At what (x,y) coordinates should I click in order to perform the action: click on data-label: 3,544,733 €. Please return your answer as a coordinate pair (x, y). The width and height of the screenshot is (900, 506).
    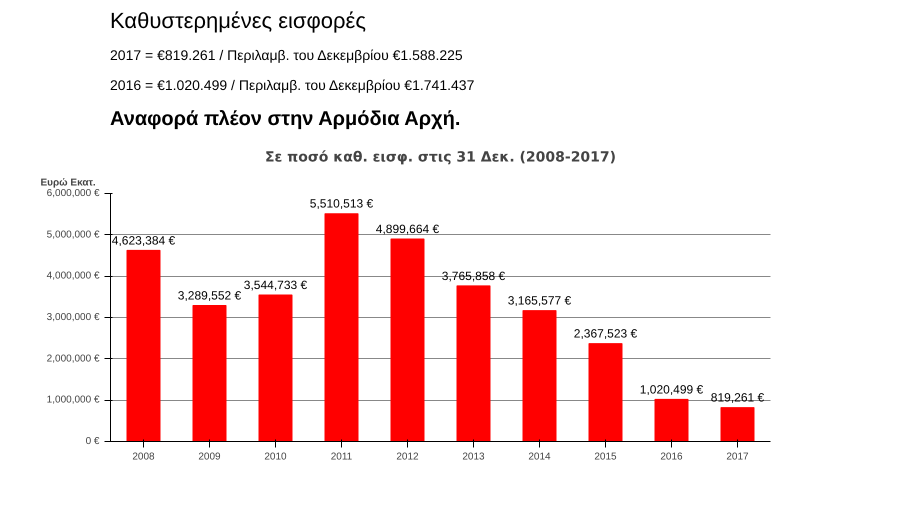
    Looking at the image, I should click on (276, 285).